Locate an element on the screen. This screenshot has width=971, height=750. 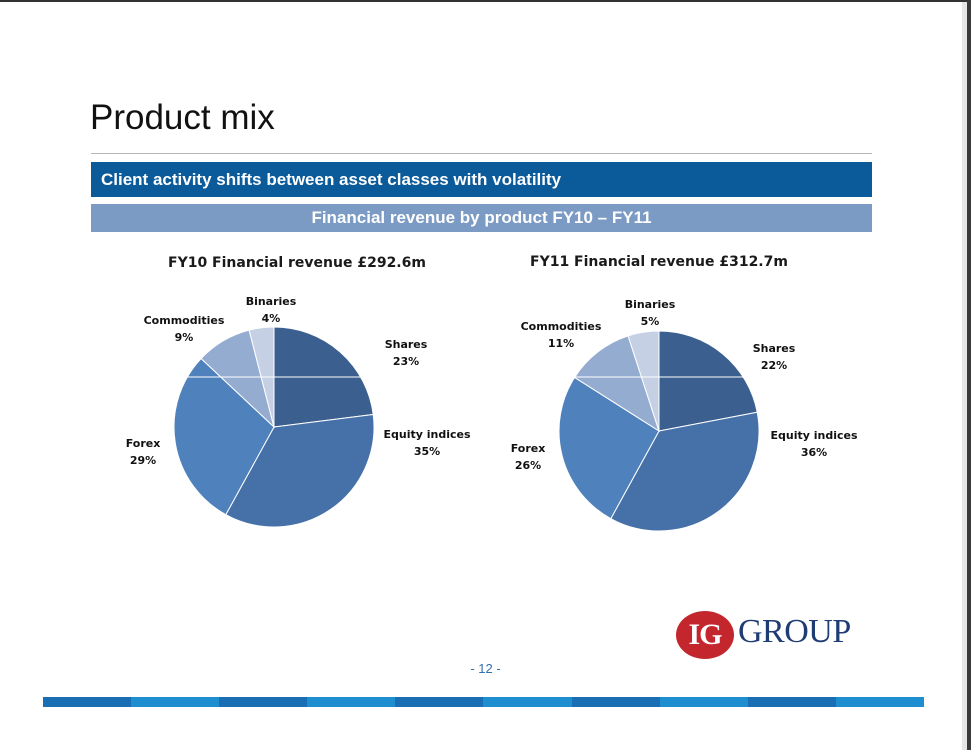
window-frame-top is located at coordinates (485, 1).